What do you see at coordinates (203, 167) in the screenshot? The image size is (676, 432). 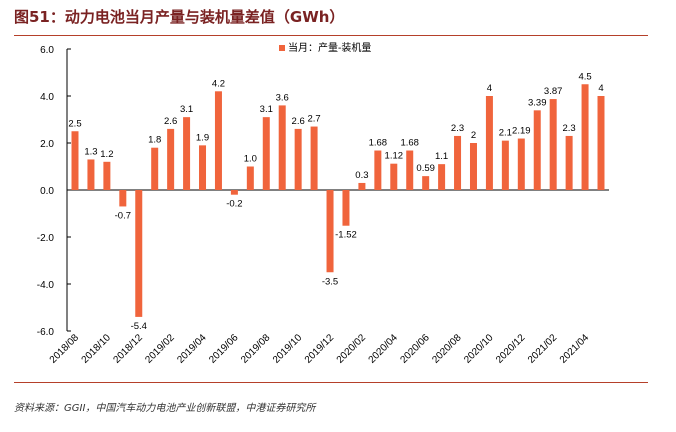 I see `bar-2019/04` at bounding box center [203, 167].